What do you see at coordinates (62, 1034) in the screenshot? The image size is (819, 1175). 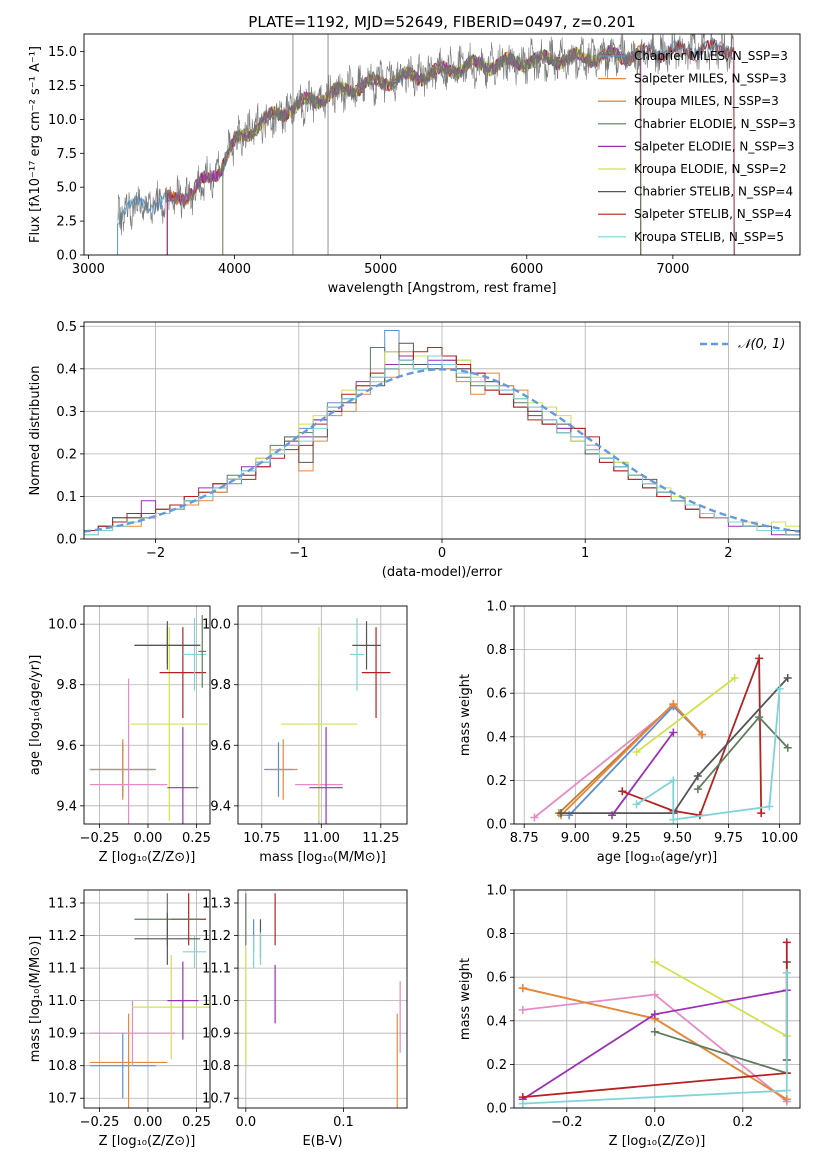 I see `y-tick-label: 10.9` at bounding box center [62, 1034].